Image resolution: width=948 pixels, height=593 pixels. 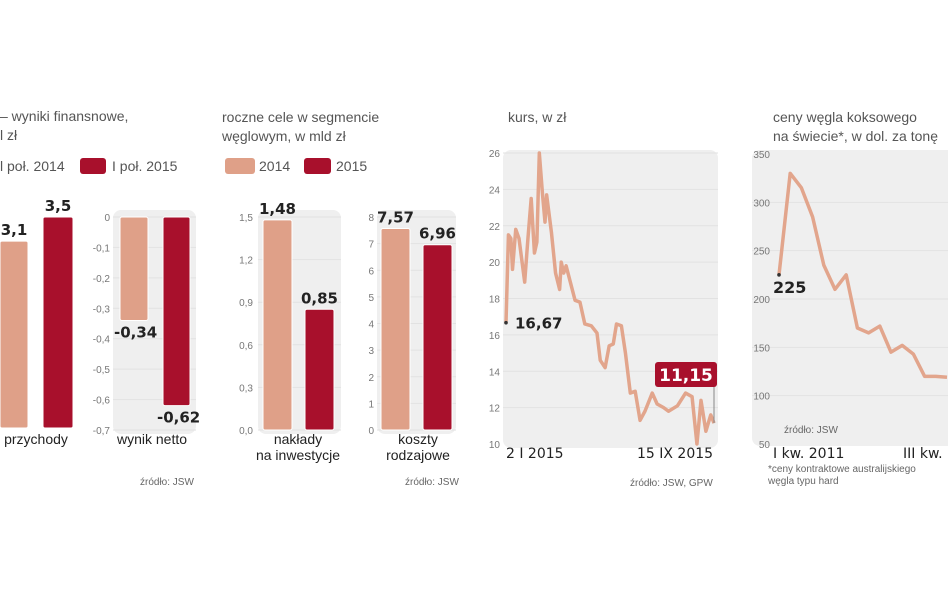 I want to click on category-label: rodzajowe, so click(x=418, y=455).